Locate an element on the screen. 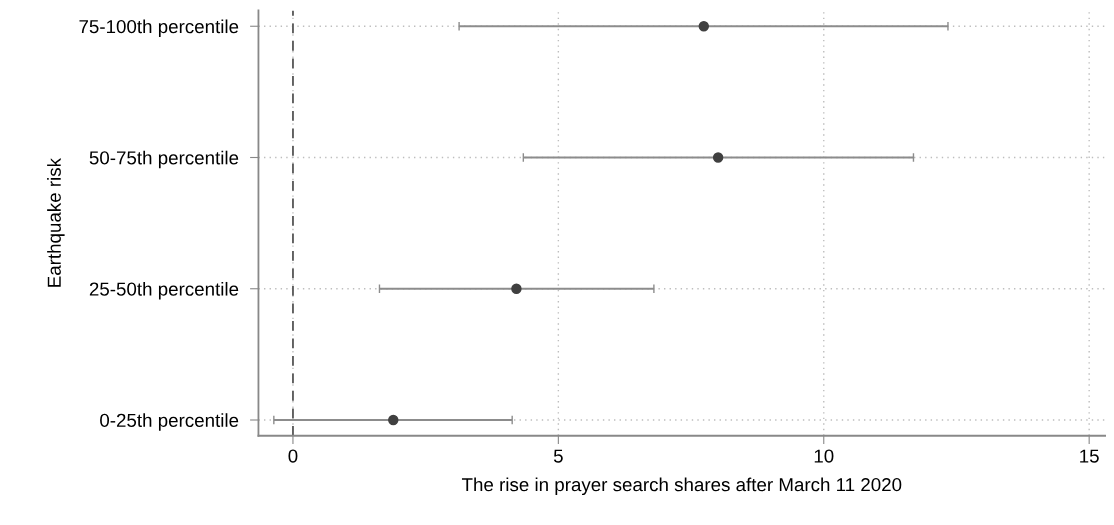 The image size is (1114, 525). x-tick-label: 5 is located at coordinates (558, 456).